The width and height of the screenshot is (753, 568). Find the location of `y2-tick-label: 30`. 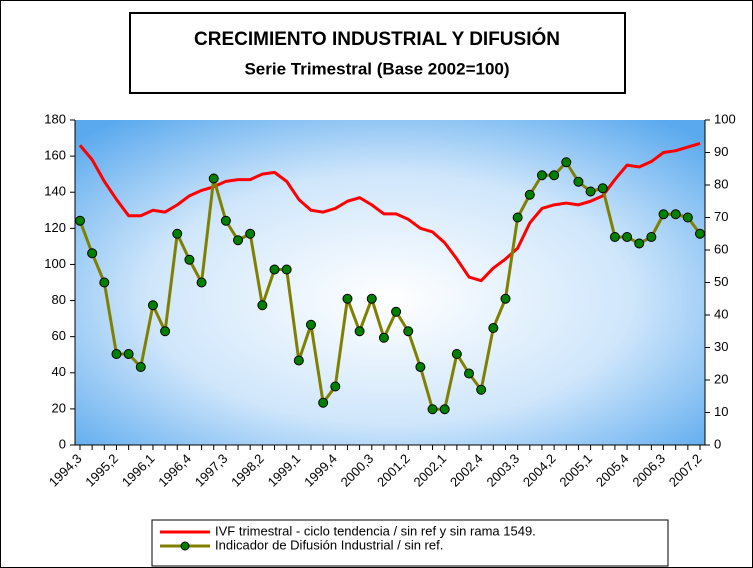

y2-tick-label: 30 is located at coordinates (721, 346).